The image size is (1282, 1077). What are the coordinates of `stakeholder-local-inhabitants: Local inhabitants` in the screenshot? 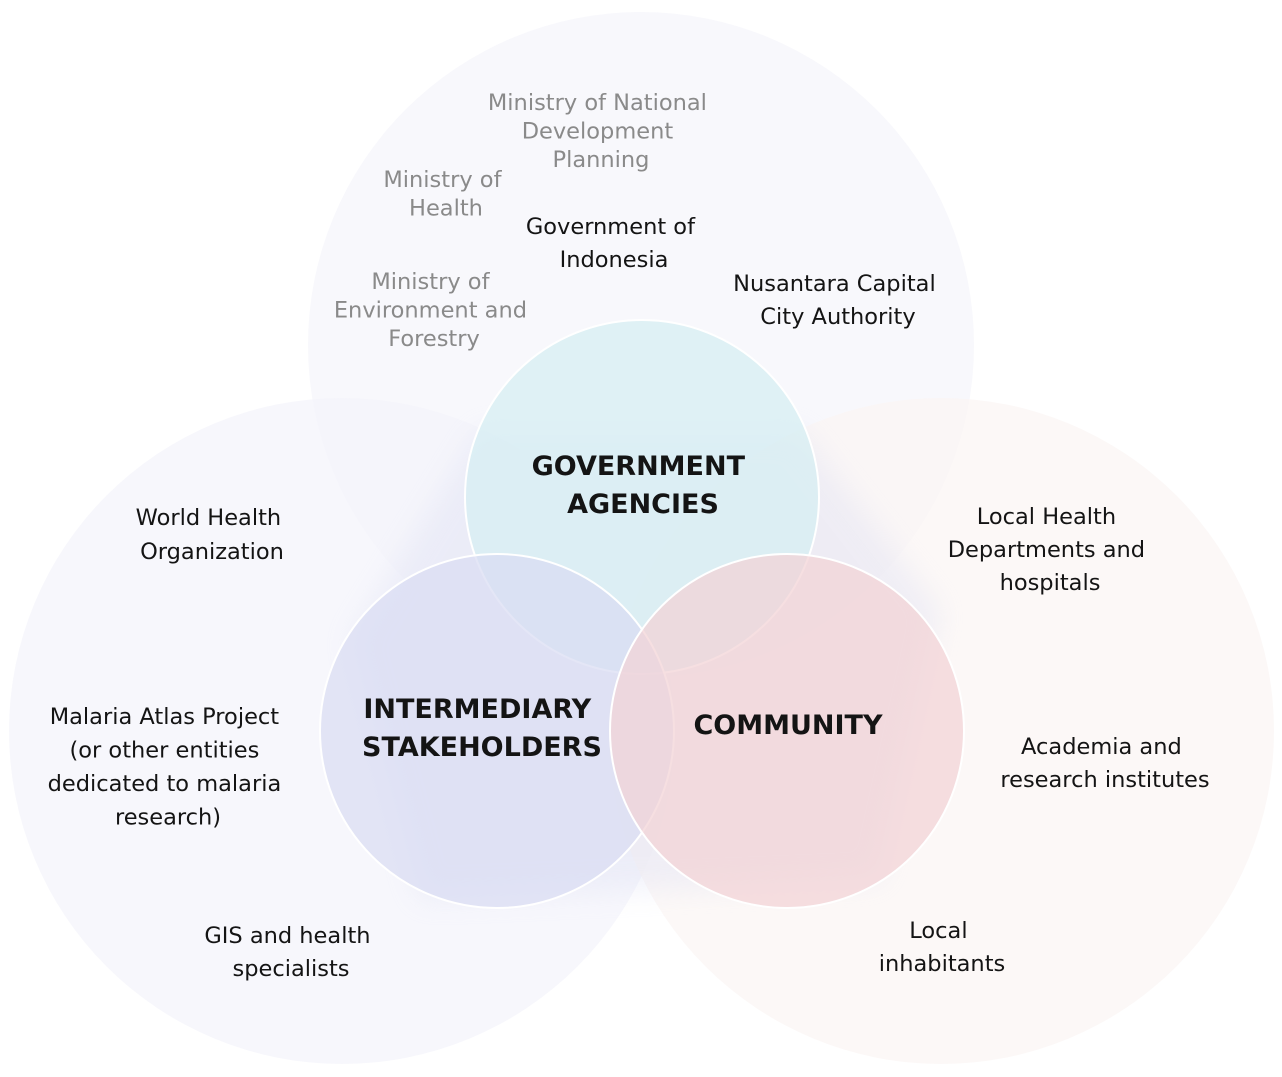 It's located at (942, 947).